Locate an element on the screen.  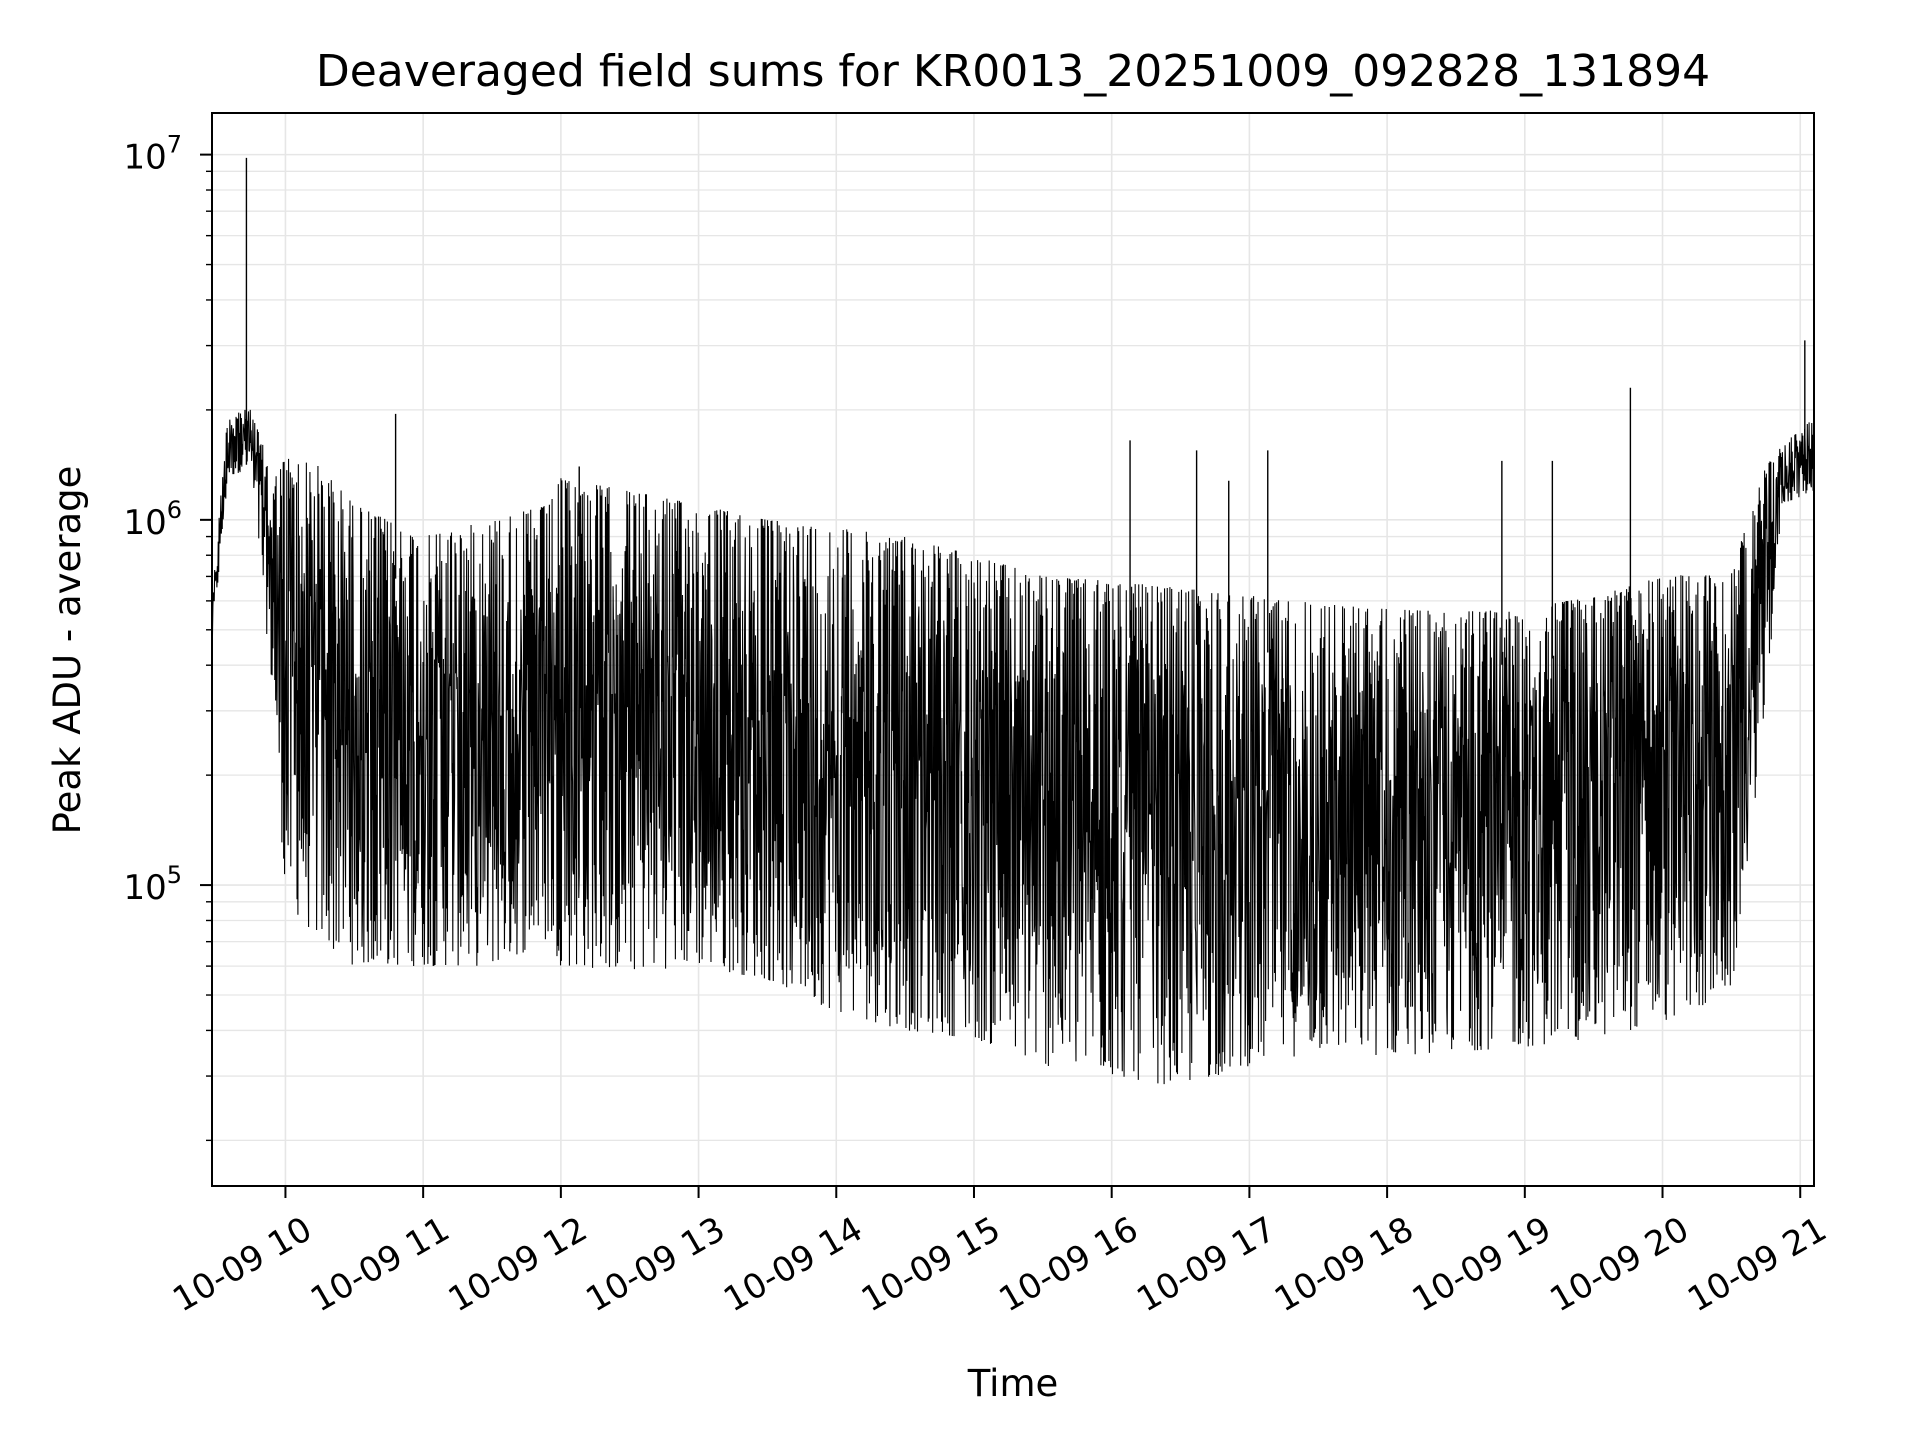
y-axis: 10⁵ 10⁶ 10⁷ is located at coordinates (167, 636).